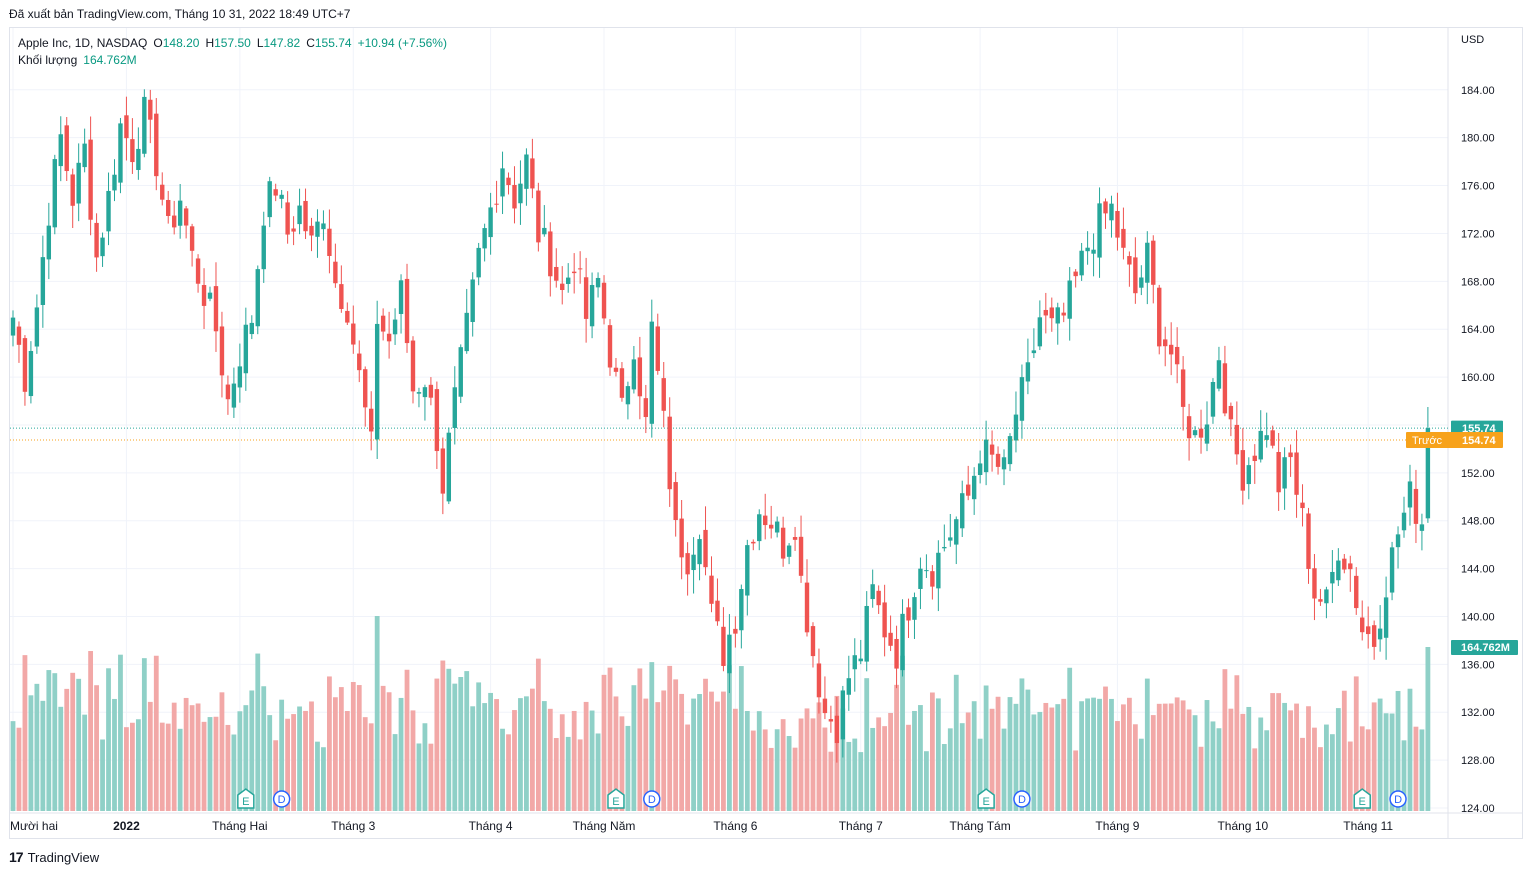  I want to click on legend-high: 157.50, so click(232, 43).